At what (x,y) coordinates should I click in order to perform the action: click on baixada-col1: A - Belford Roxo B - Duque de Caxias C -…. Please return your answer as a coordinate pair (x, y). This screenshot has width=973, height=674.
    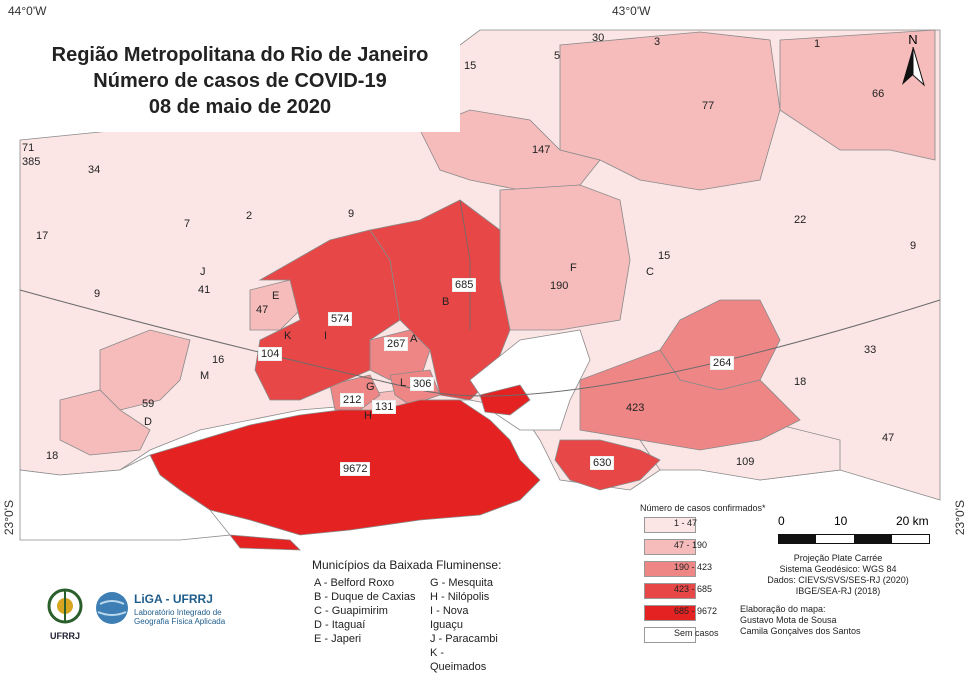
    Looking at the image, I should click on (365, 611).